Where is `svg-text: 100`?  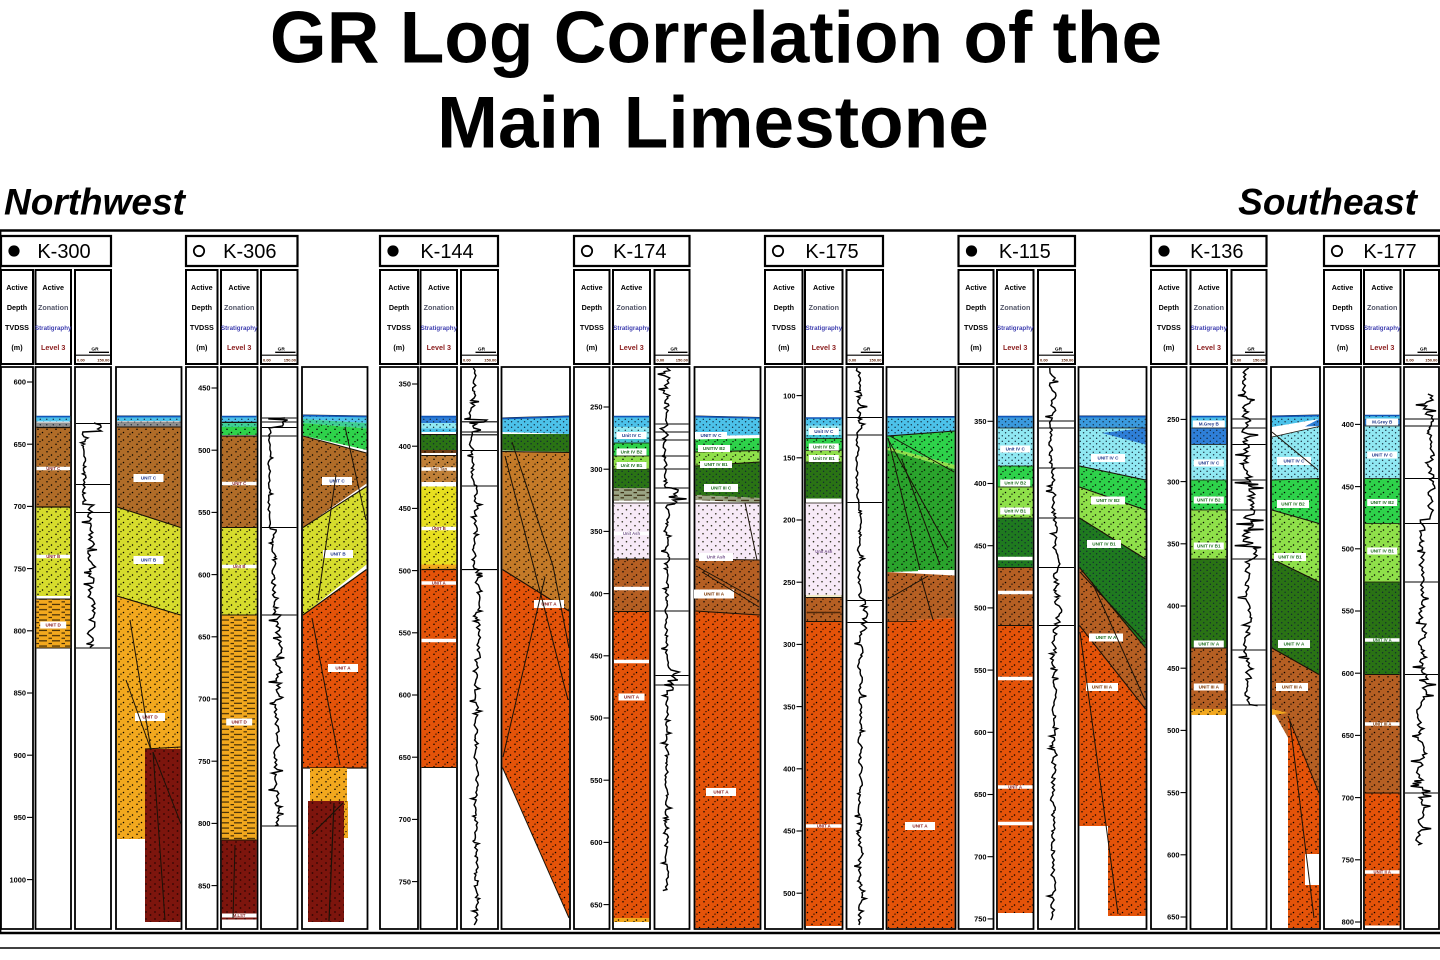 svg-text: 100 is located at coordinates (789, 395).